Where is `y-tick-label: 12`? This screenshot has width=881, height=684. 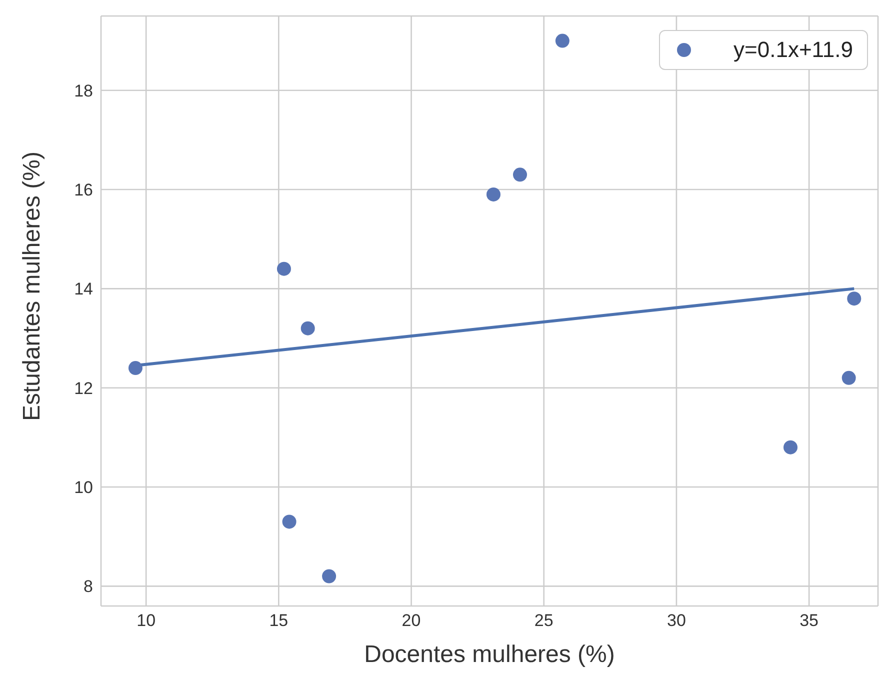
y-tick-label: 12 is located at coordinates (83, 388).